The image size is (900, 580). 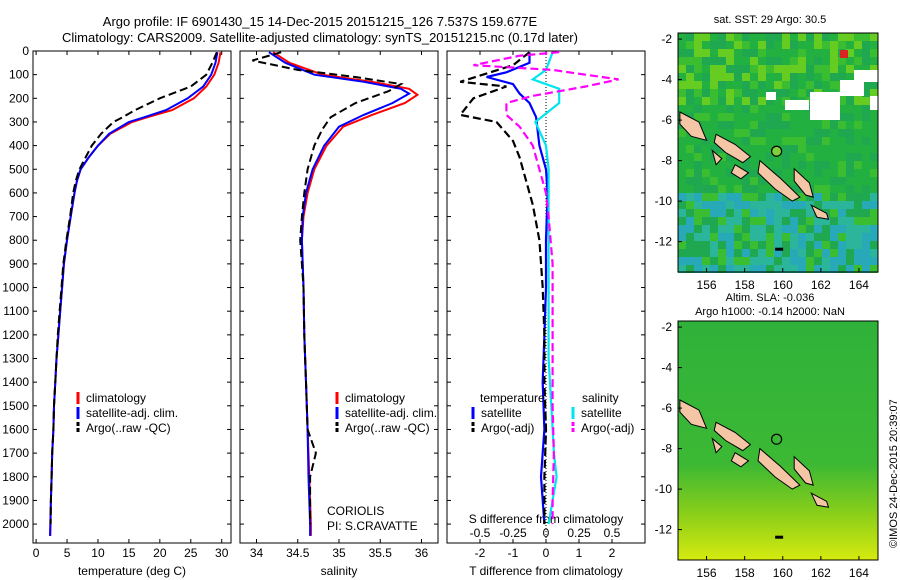 What do you see at coordinates (15, 477) in the screenshot?
I see `depth-tick-label: 1800` at bounding box center [15, 477].